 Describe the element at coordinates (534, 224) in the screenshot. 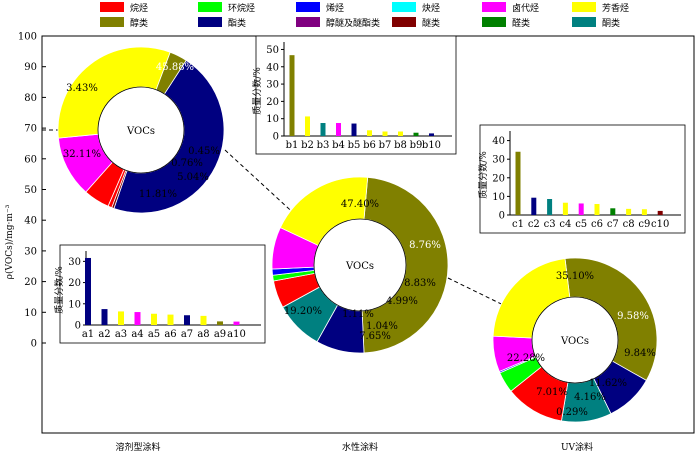

I see `bar-x-tick-label: c2` at that location.